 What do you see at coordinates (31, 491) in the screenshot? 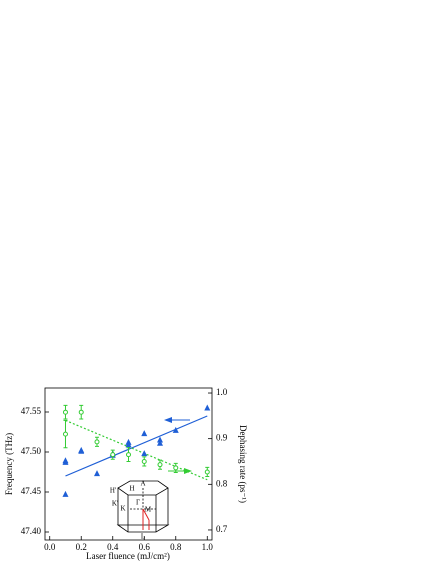
I see `y-tick-label: 47.45` at bounding box center [31, 491].